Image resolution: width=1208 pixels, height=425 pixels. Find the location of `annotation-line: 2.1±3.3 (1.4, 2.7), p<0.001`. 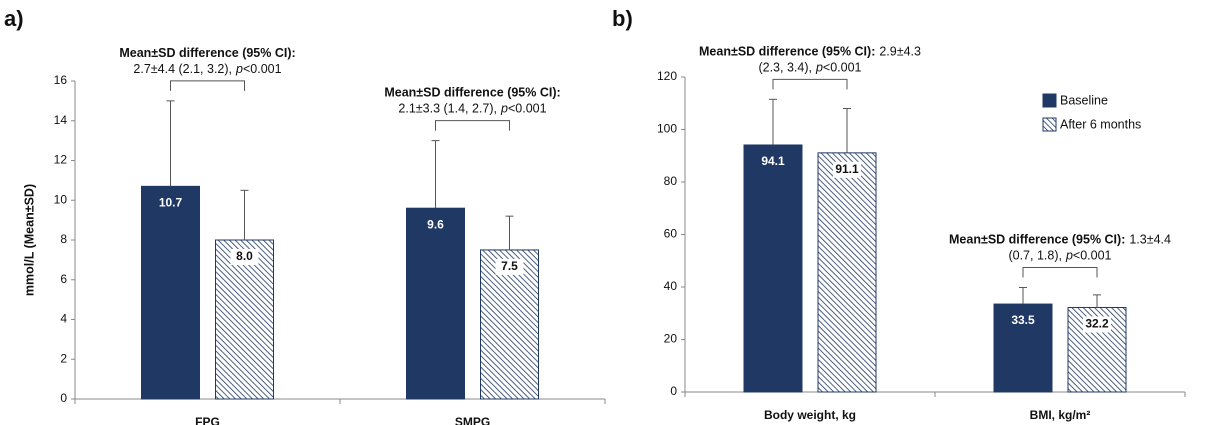

annotation-line: 2.1±3.3 (1.4, 2.7), p<0.001 is located at coordinates (472, 109).